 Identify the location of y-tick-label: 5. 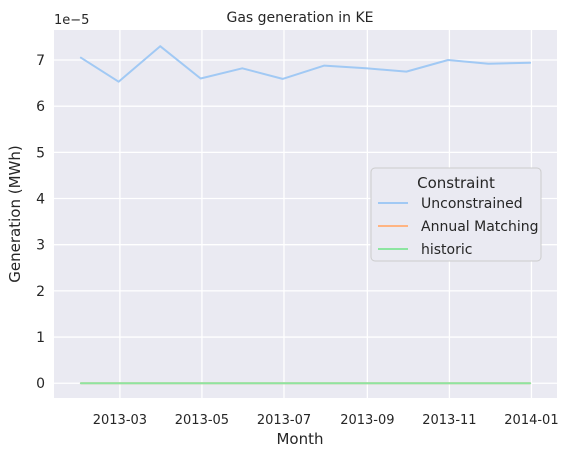
(40, 153).